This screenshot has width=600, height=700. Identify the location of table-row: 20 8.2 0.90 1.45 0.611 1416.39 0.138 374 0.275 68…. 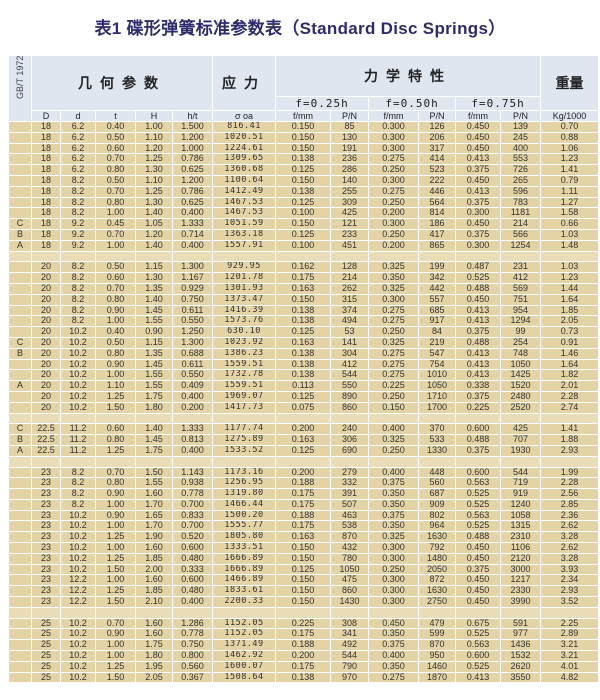
(304, 310).